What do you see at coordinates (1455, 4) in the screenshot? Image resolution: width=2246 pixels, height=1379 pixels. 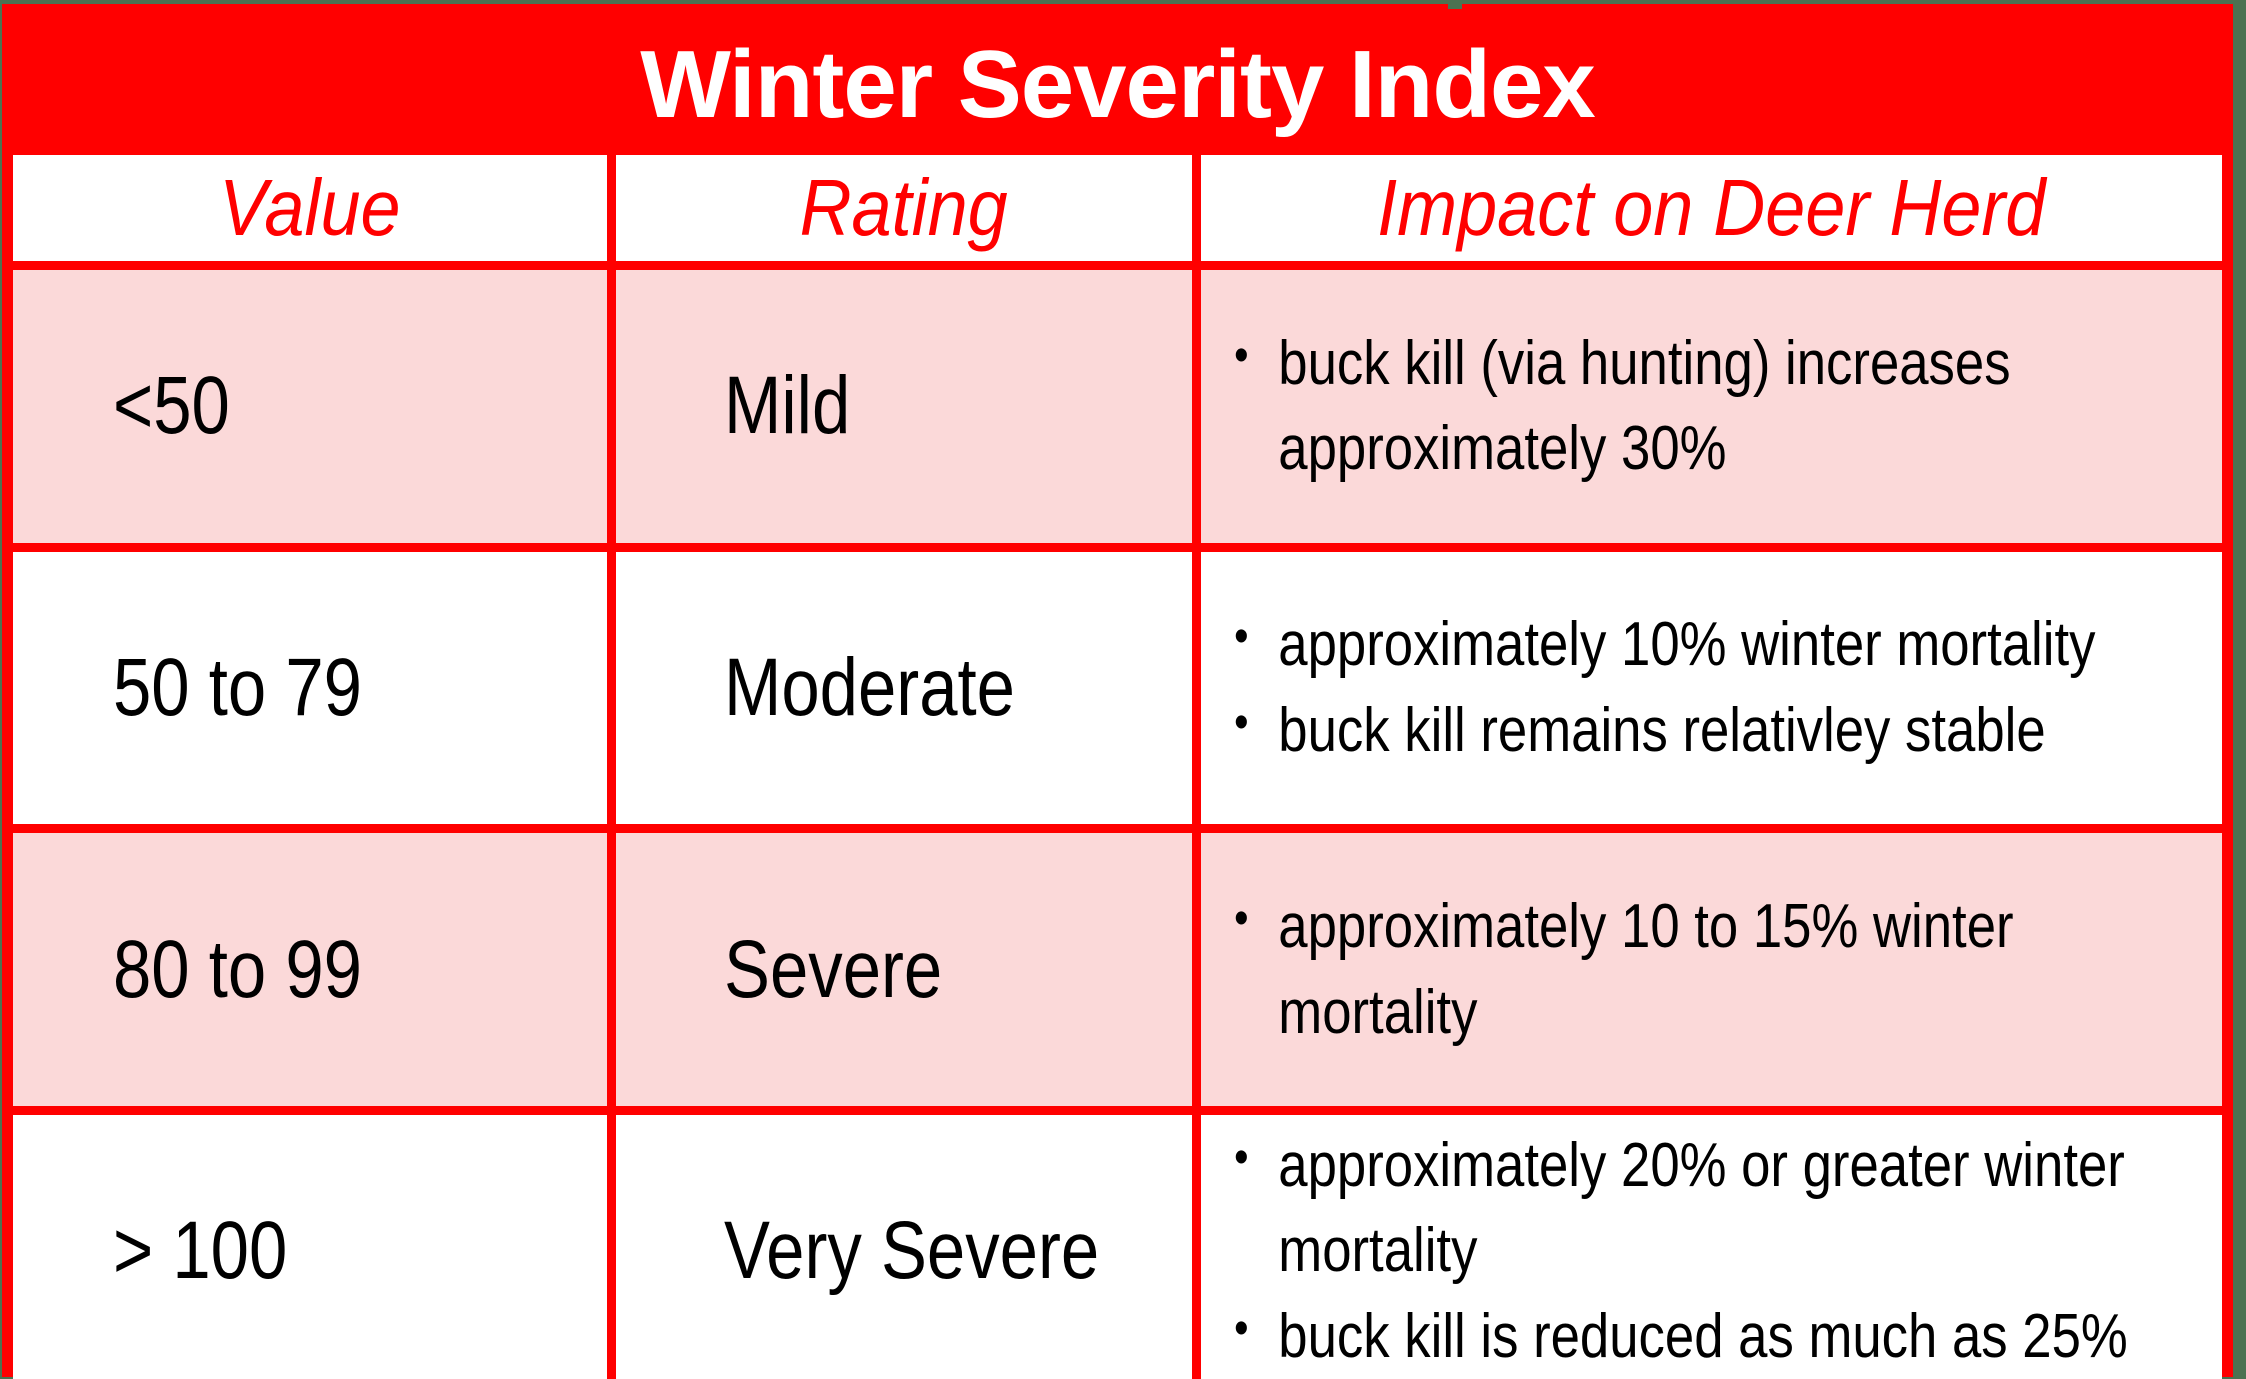 I see `background-notch` at bounding box center [1455, 4].